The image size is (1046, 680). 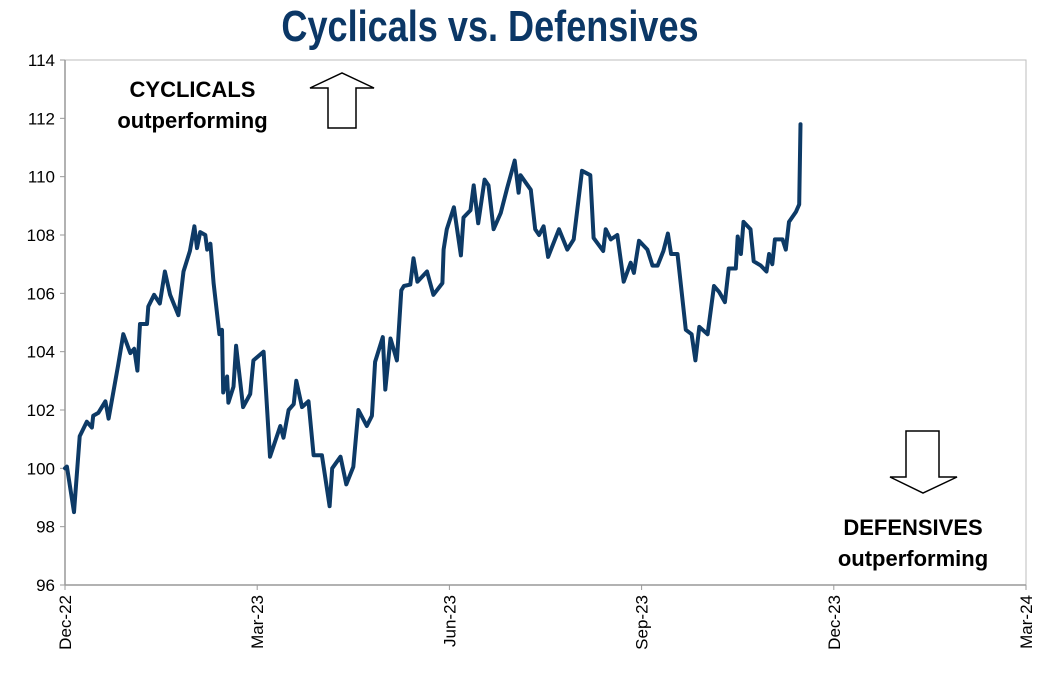 What do you see at coordinates (1026, 622) in the screenshot?
I see `x-tick-label: Mar-24` at bounding box center [1026, 622].